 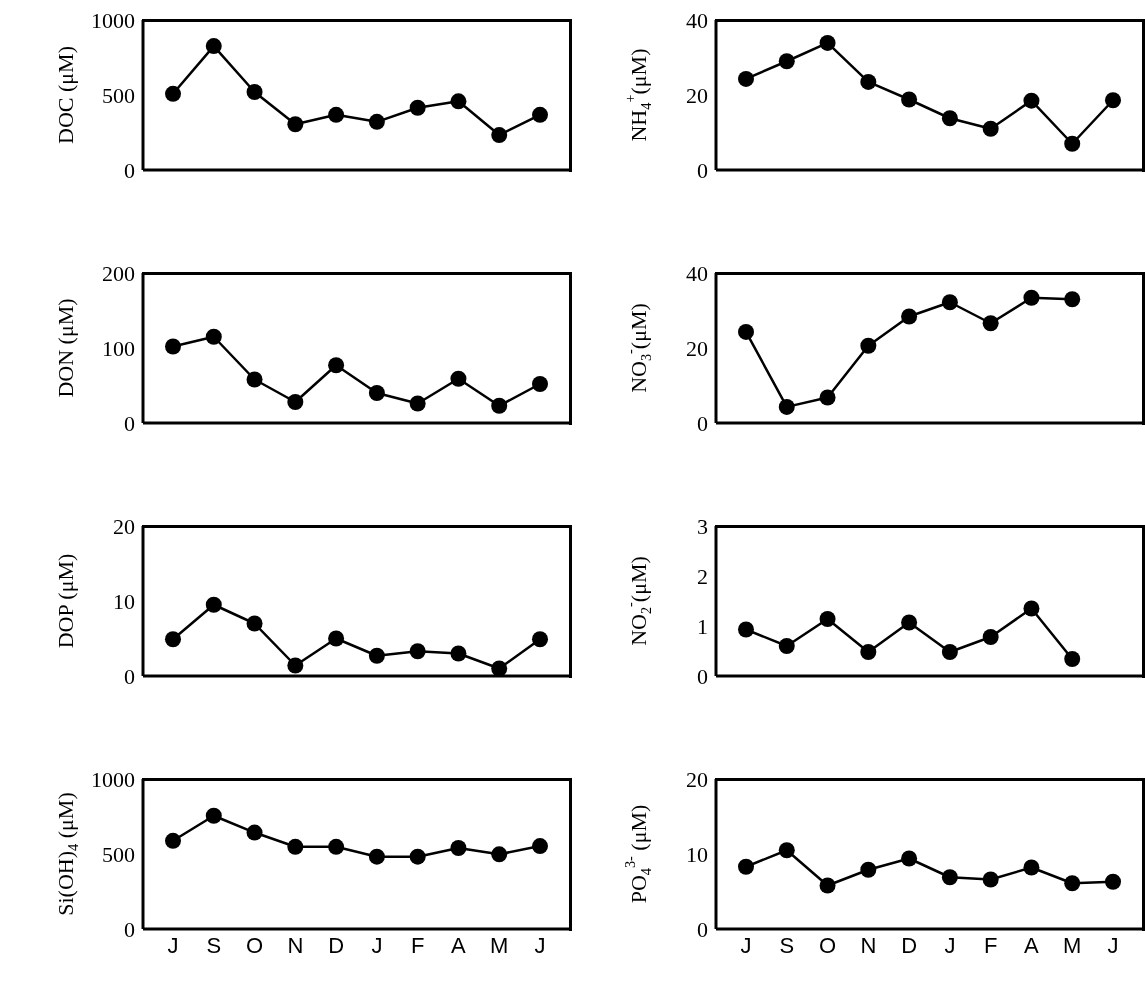 I want to click on y-axis-title: DON (μM), so click(x=65, y=348).